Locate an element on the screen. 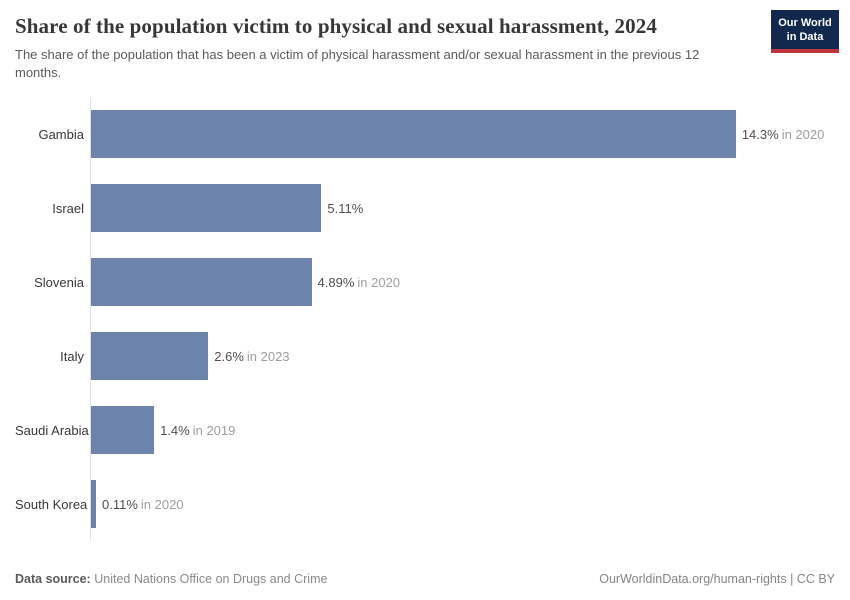 The width and height of the screenshot is (850, 600). bar-row: Saudi Arabia 1.4% in 2019 is located at coordinates (425, 430).